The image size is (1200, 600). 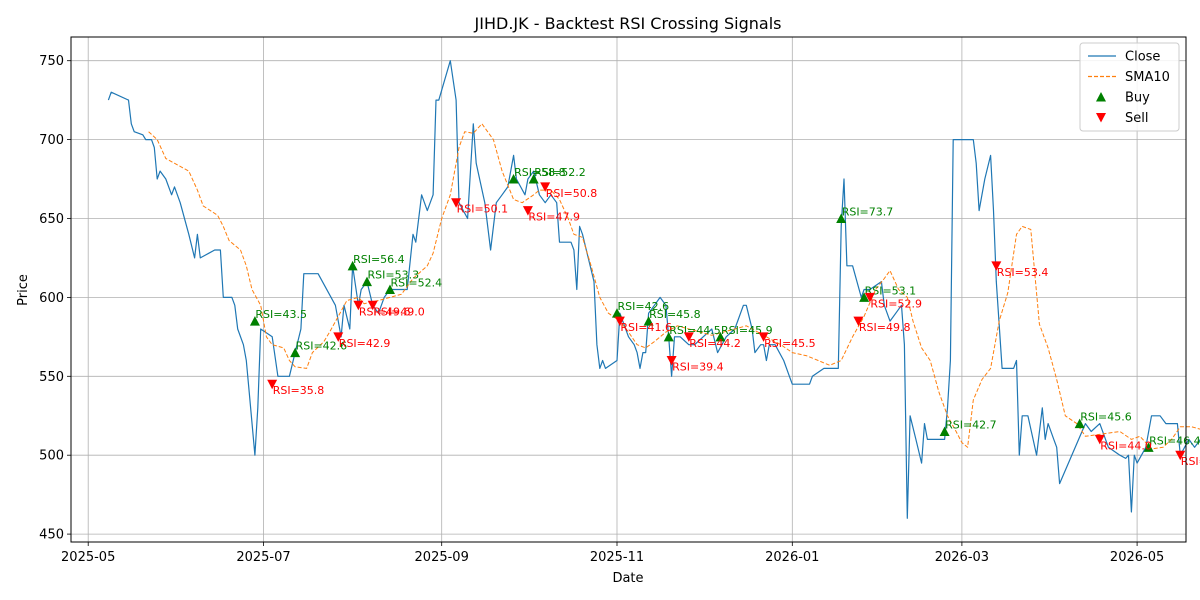 I want to click on buy-rsi-label: RSI=44.5, so click(x=695, y=330).